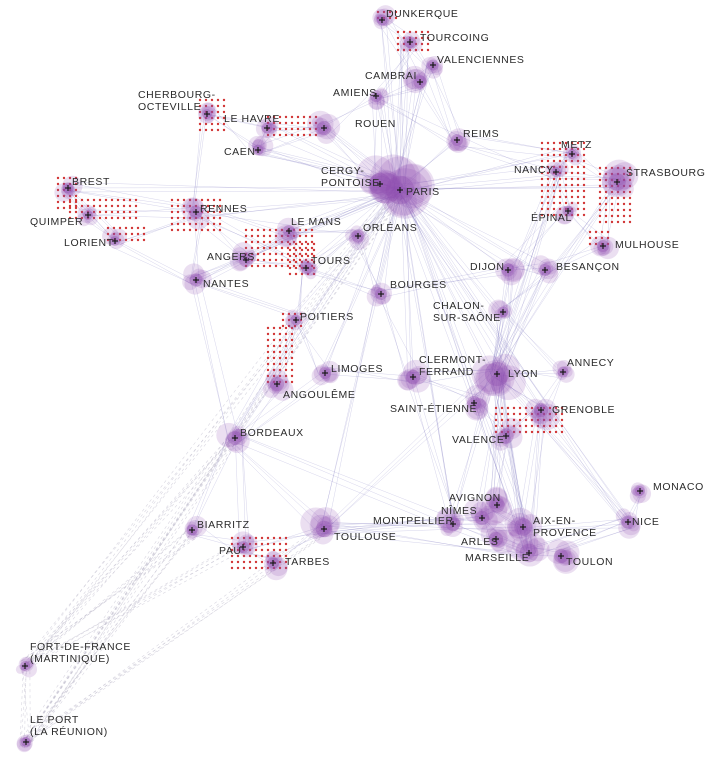  I want to click on city-label-clermont: CLERMONT-, so click(452, 360).